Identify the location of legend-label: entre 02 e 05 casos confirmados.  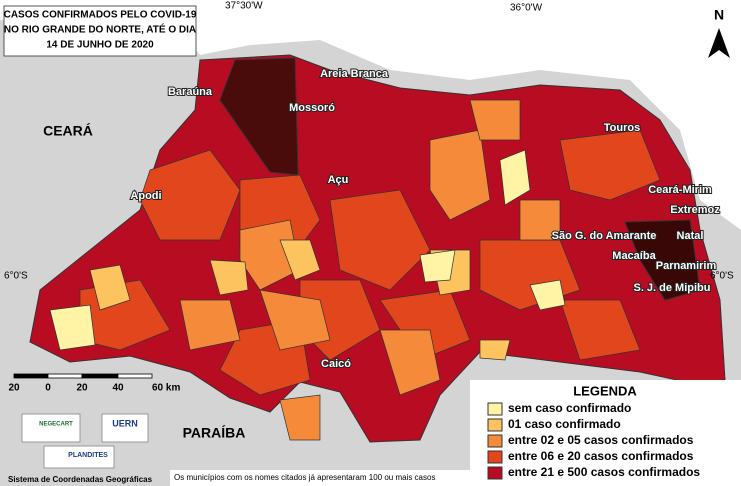
(601, 440).